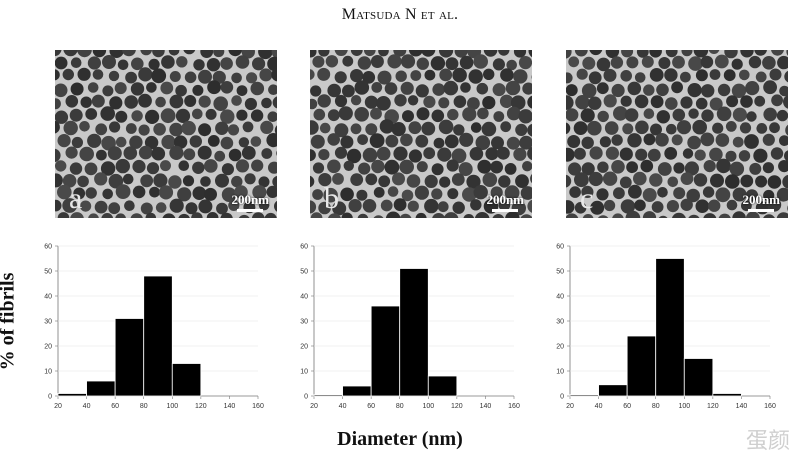 Image resolution: width=800 pixels, height=459 pixels. Describe the element at coordinates (304, 272) in the screenshot. I see `y-tick-label: 50` at that location.